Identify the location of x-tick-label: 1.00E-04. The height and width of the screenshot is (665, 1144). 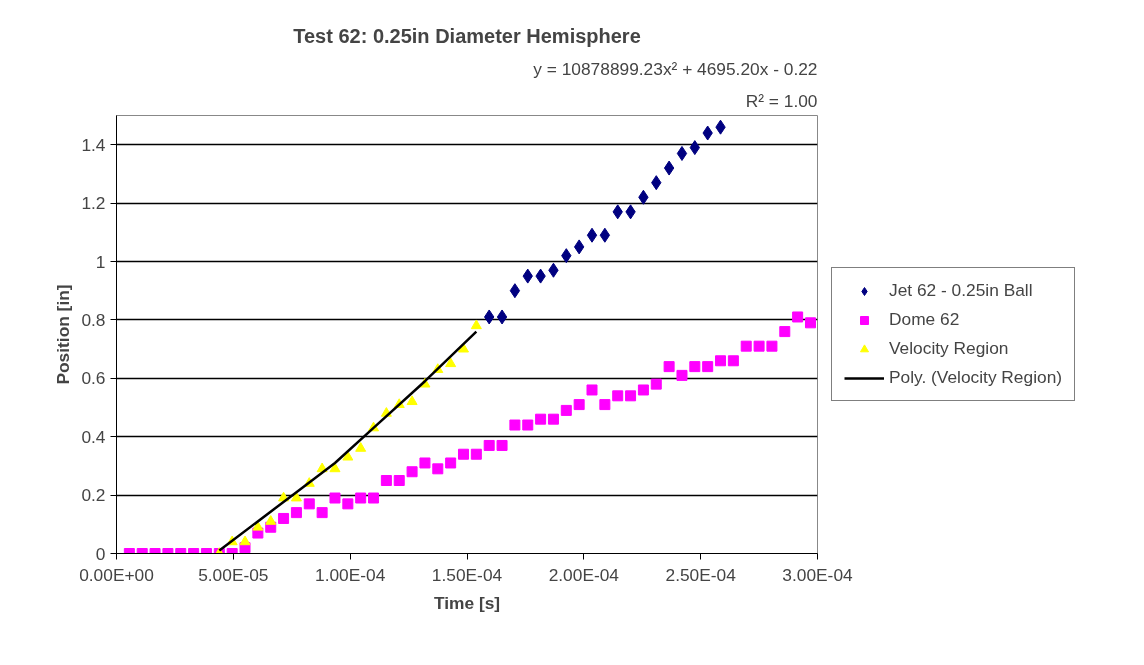
(350, 574).